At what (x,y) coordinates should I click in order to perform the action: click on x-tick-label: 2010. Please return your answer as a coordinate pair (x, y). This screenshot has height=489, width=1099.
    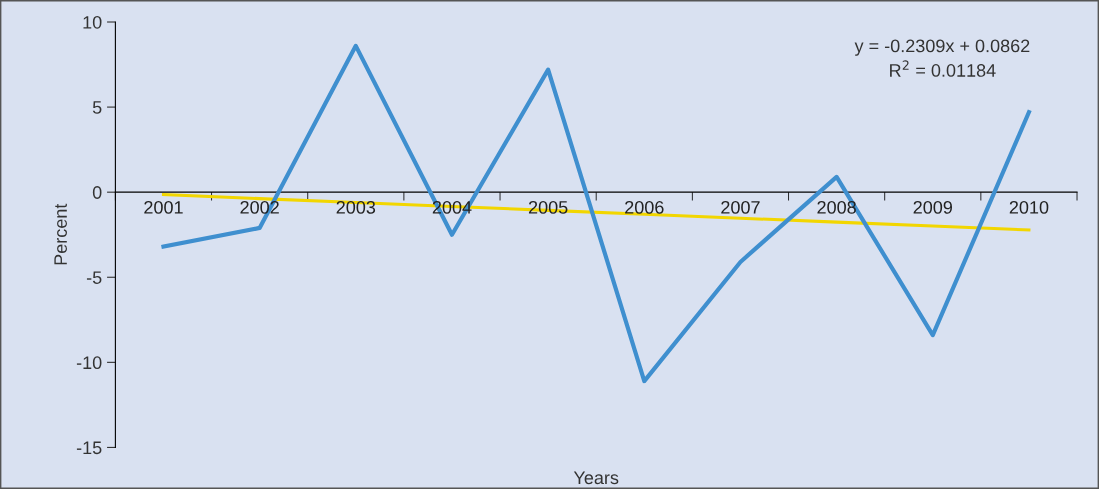
    Looking at the image, I should click on (1029, 207).